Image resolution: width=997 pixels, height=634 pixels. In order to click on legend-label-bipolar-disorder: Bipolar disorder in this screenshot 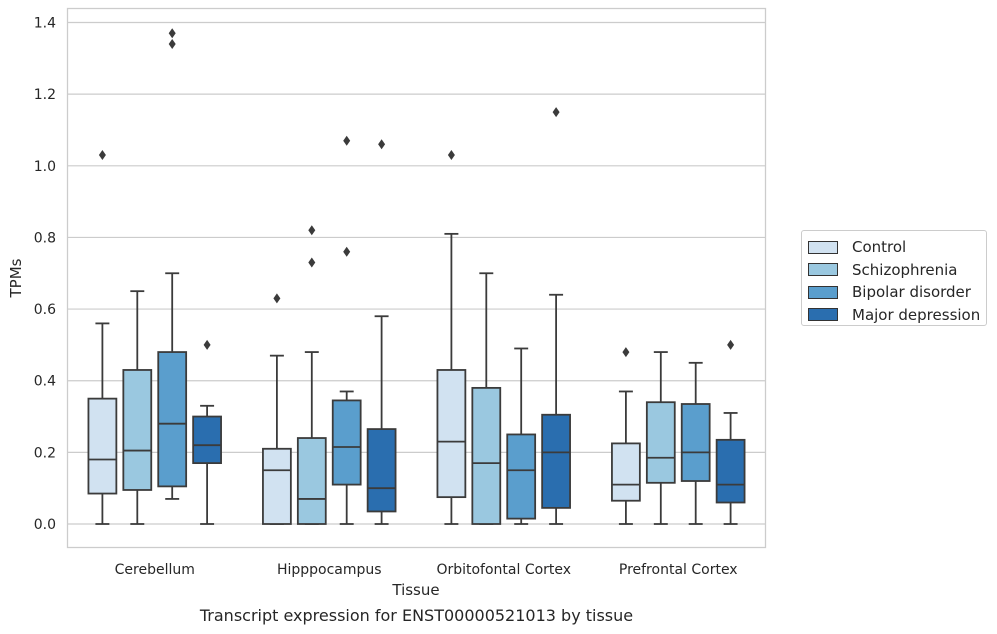, I will do `click(911, 292)`.